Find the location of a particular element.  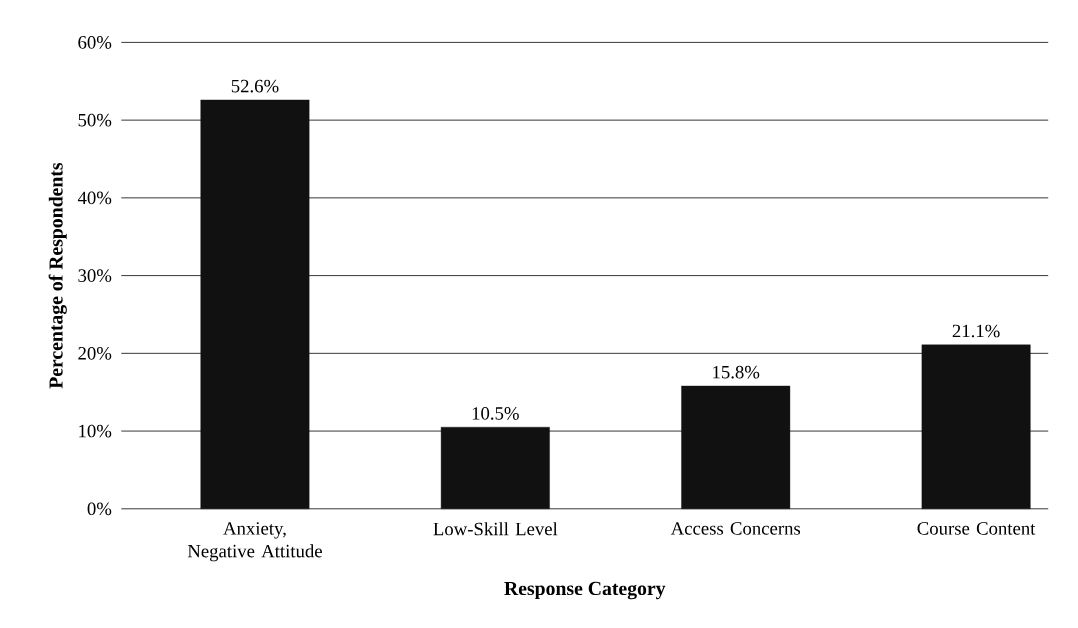

data-label: 52.6% is located at coordinates (255, 86).